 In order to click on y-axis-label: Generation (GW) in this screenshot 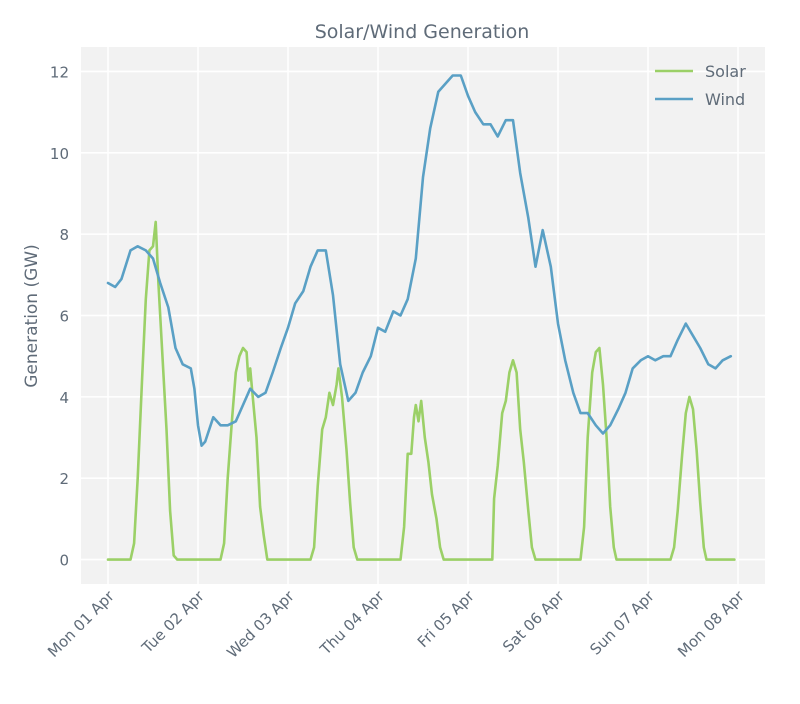, I will do `click(32, 316)`.